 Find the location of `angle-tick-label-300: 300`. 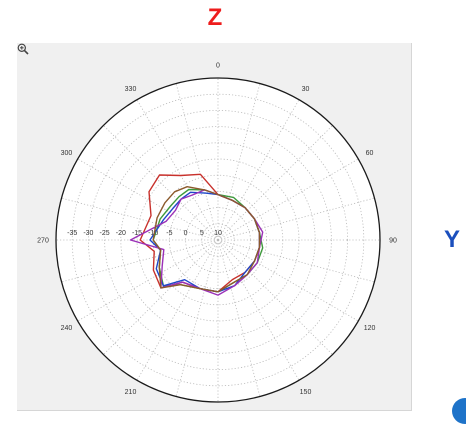

angle-tick-label-300: 300 is located at coordinates (67, 153).